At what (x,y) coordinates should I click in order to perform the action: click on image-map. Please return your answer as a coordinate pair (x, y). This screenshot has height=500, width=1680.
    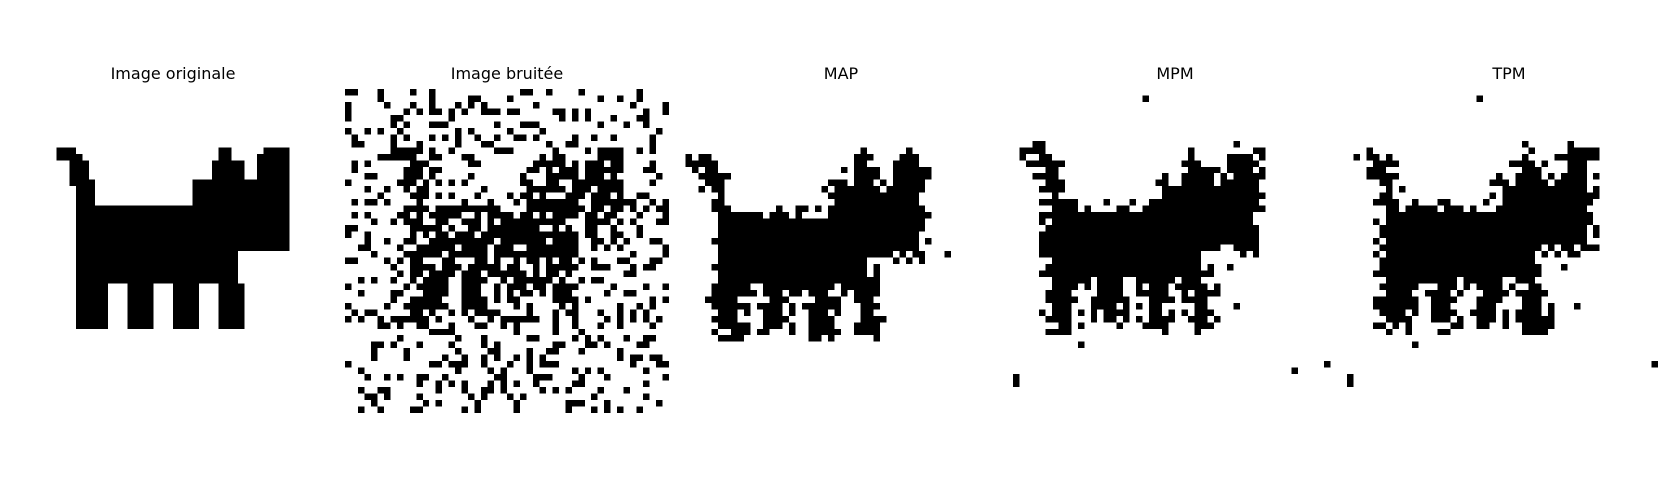
    Looking at the image, I should click on (818, 244).